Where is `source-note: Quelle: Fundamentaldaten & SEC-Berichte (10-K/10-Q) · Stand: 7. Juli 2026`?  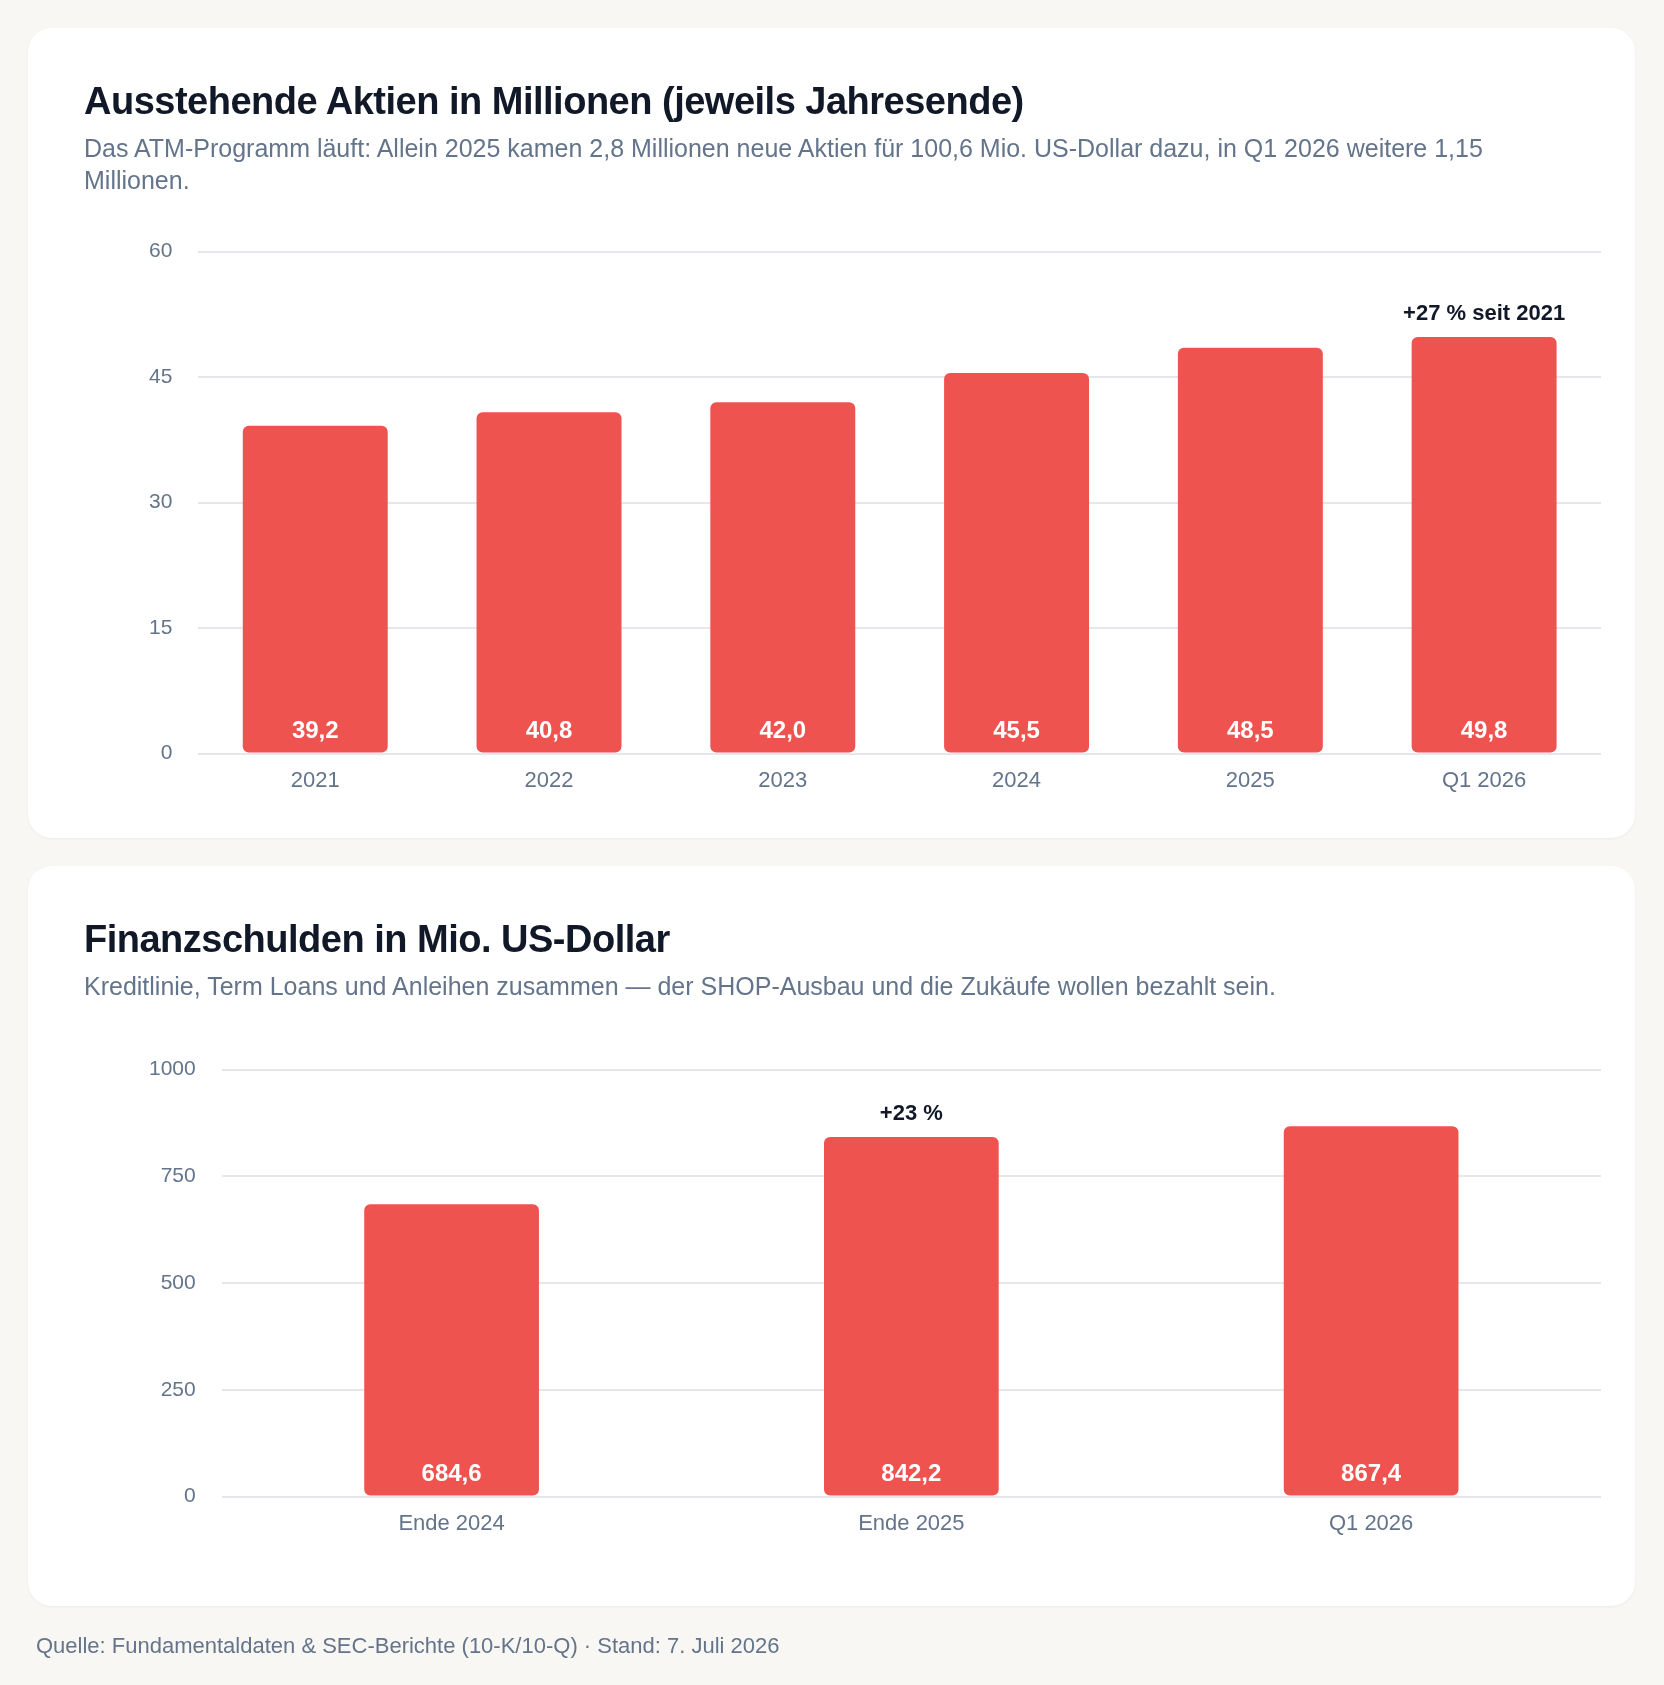
source-note: Quelle: Fundamentaldaten & SEC-Berichte (10-K/10-Q) · Stand: 7. Juli 2026 is located at coordinates (408, 1646).